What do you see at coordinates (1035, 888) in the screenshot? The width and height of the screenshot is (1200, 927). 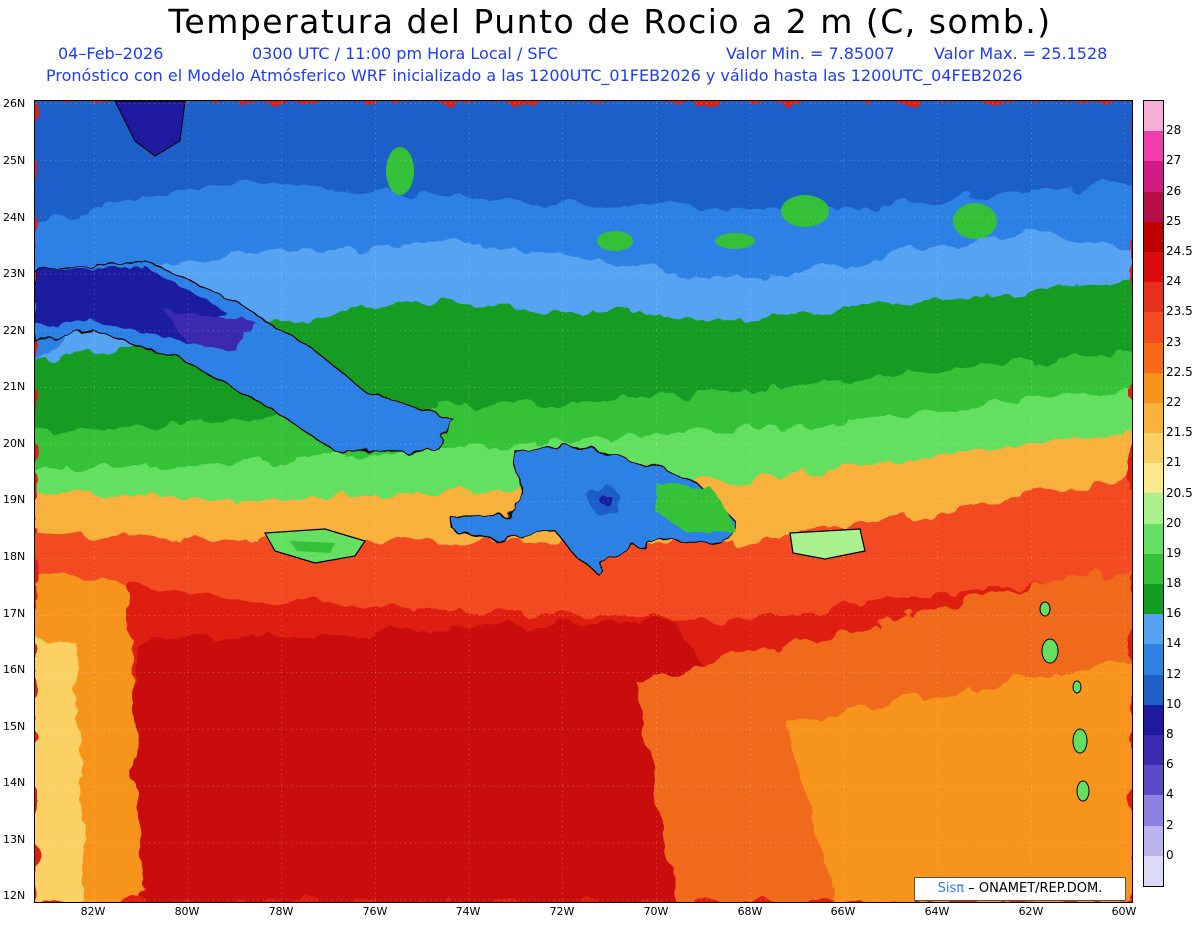 I see `credit-org: – ONAMET/REP.DOM.` at bounding box center [1035, 888].